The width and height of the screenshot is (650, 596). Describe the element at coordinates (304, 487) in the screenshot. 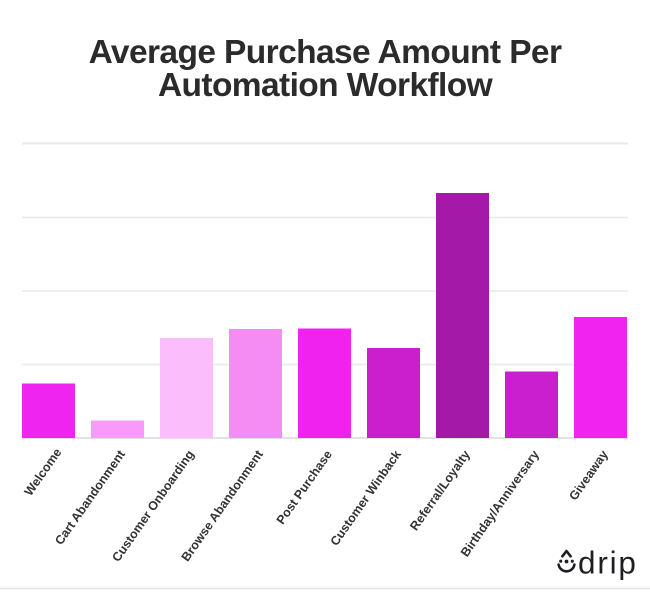

I see `svg-text: Post Purchase` at that location.